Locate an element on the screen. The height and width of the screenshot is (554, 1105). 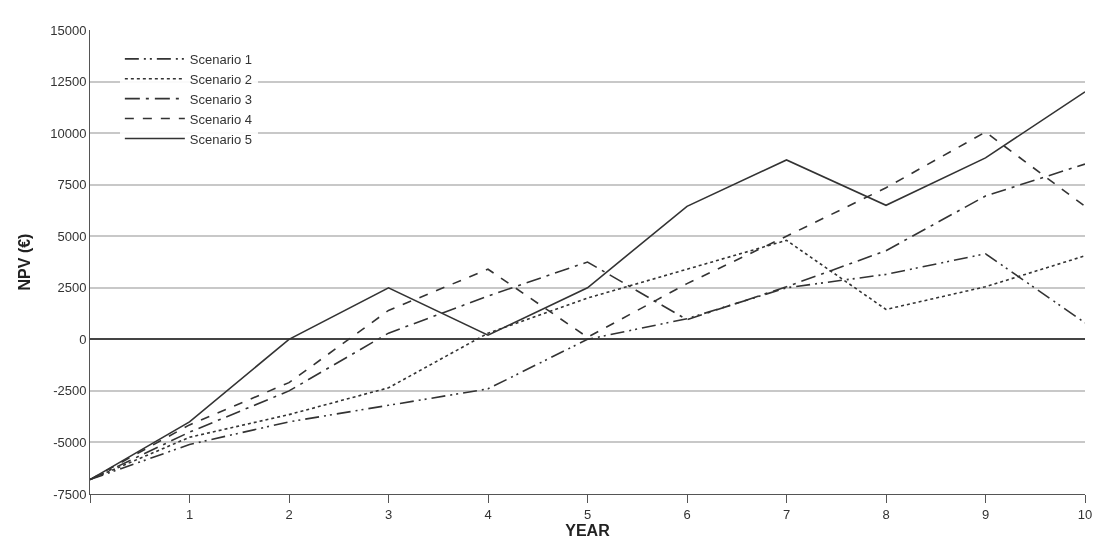
x-tick-label: 5 is located at coordinates (587, 514).